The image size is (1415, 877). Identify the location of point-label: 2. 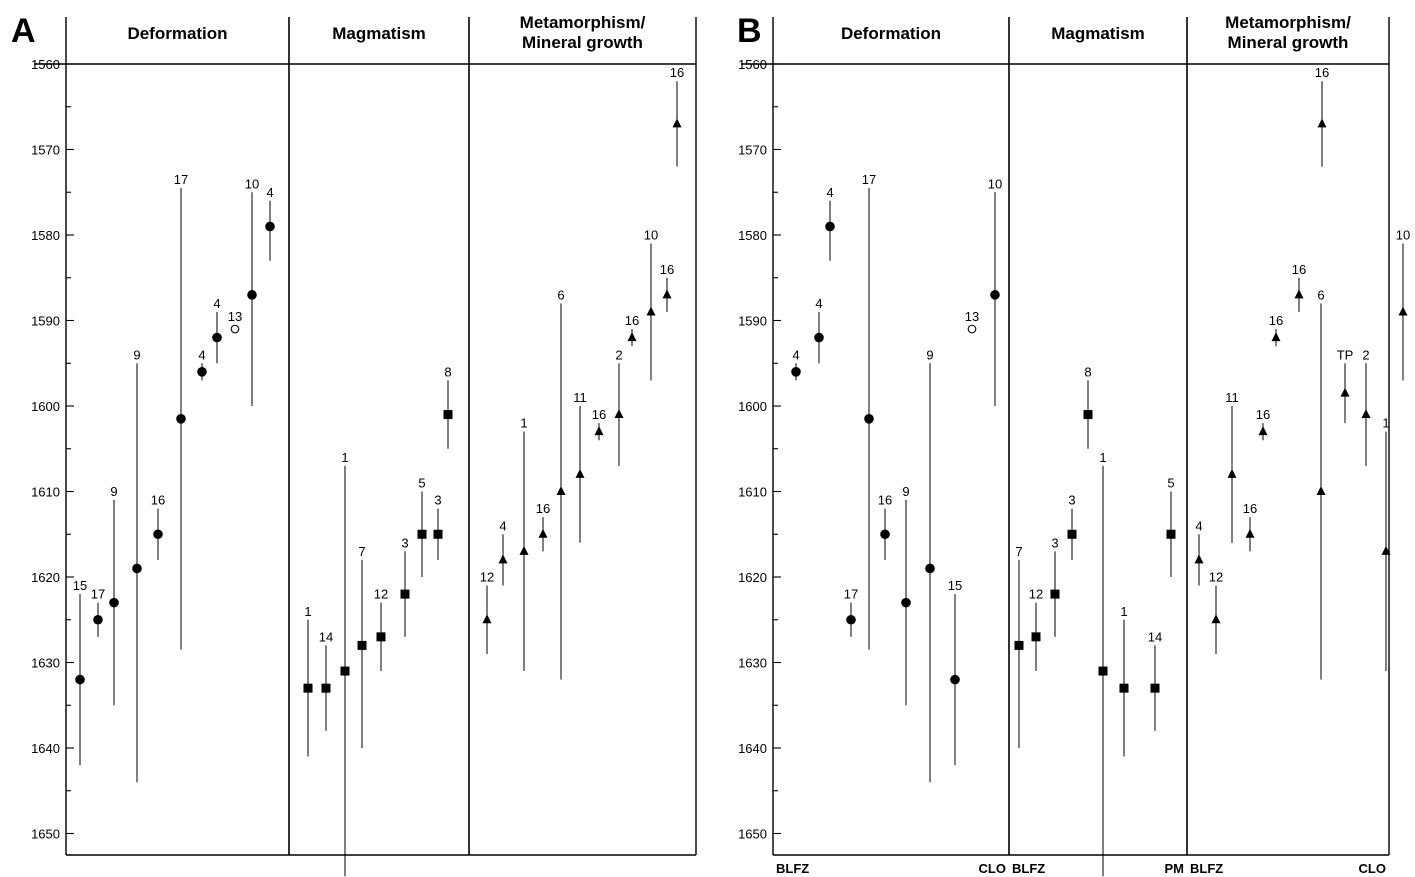
(618, 354).